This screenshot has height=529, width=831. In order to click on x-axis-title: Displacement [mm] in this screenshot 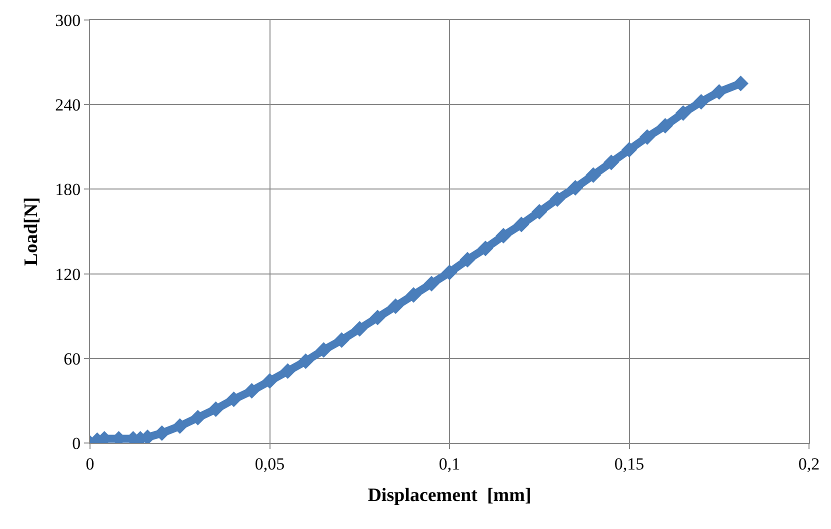, I will do `click(450, 495)`.